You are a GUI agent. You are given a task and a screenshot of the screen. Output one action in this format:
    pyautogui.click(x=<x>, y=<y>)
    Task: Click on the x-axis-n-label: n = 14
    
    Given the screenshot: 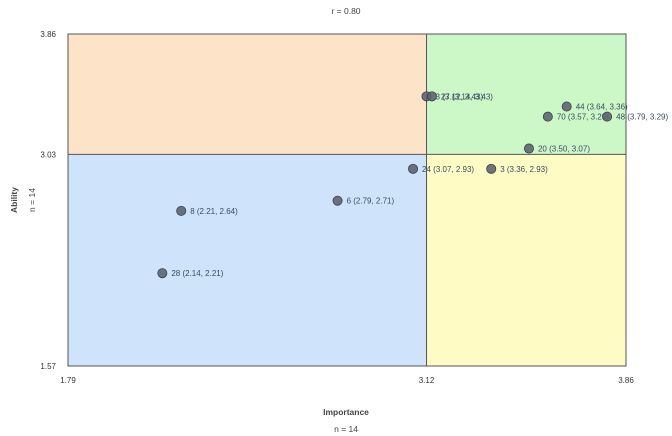 What is the action you would take?
    pyautogui.click(x=346, y=429)
    